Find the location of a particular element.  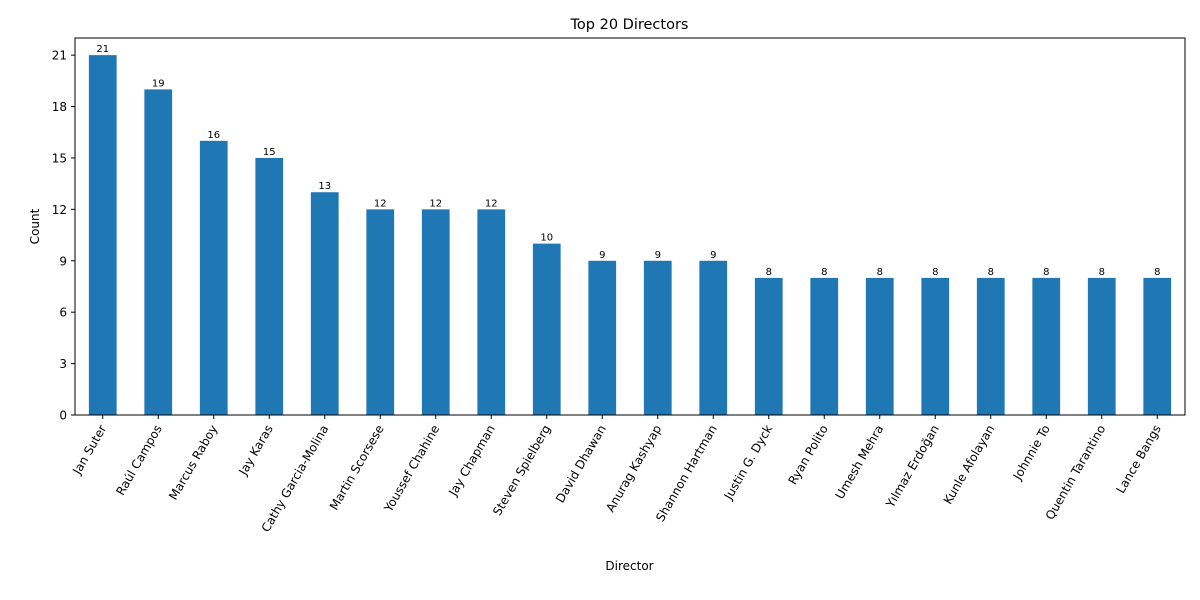

x-tick-label: Quentin Tarantino is located at coordinates (1076, 473).